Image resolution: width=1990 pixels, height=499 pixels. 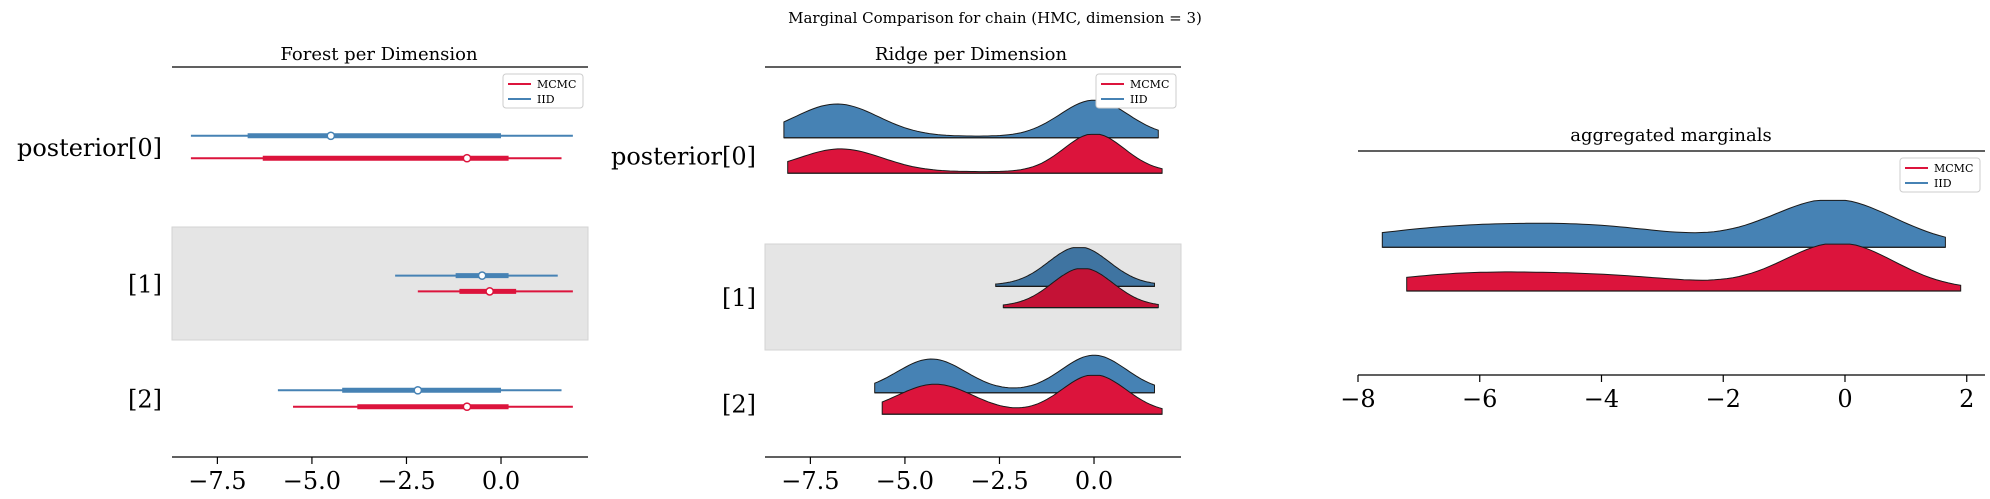 What do you see at coordinates (1357, 399) in the screenshot?
I see `x-tick-label: −8` at bounding box center [1357, 399].